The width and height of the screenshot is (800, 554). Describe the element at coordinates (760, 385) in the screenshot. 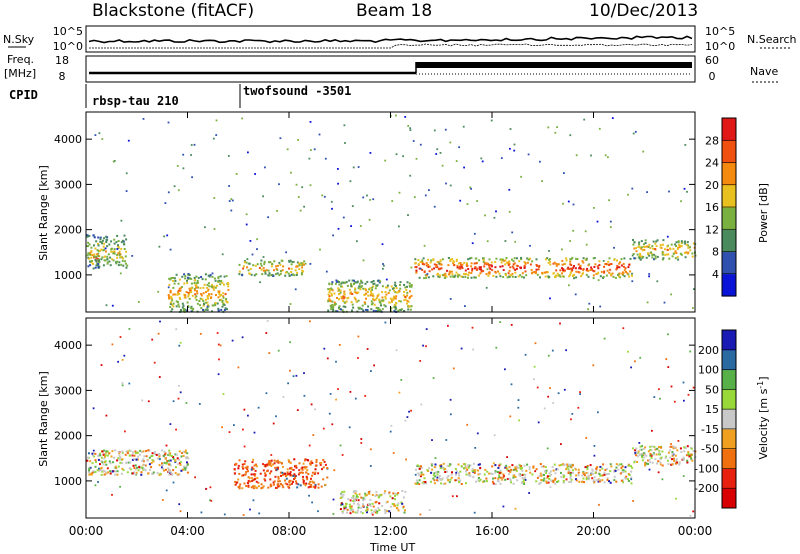

I see `velocity-colorbar-label-exp: -1` at that location.